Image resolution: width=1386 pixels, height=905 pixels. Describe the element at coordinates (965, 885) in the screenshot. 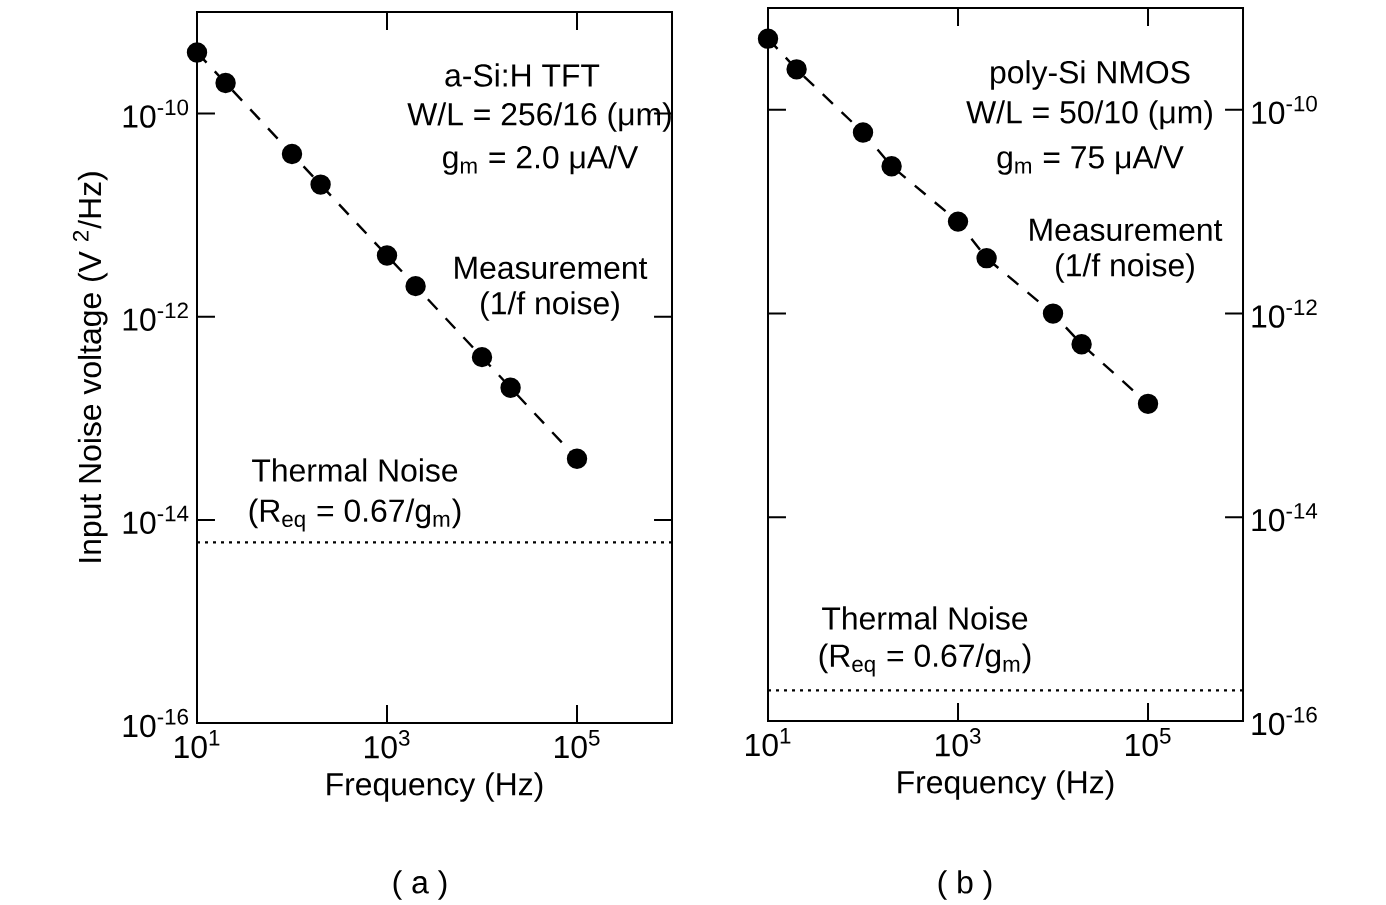

I see `text: ( b )` at that location.